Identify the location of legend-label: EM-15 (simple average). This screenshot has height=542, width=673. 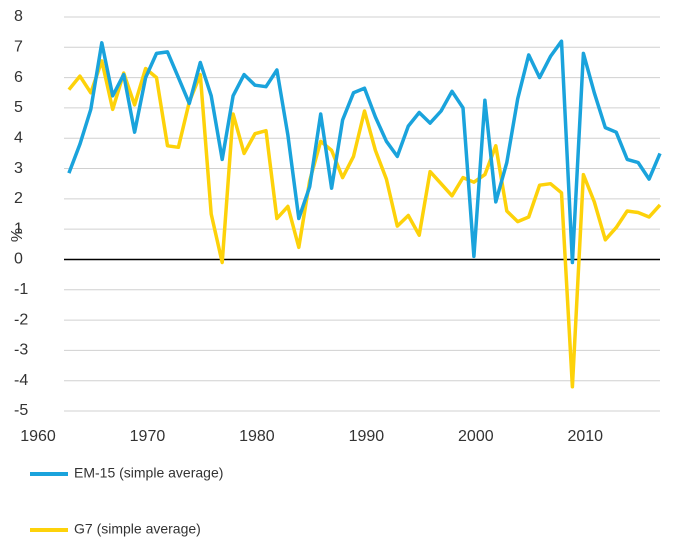
(148, 473).